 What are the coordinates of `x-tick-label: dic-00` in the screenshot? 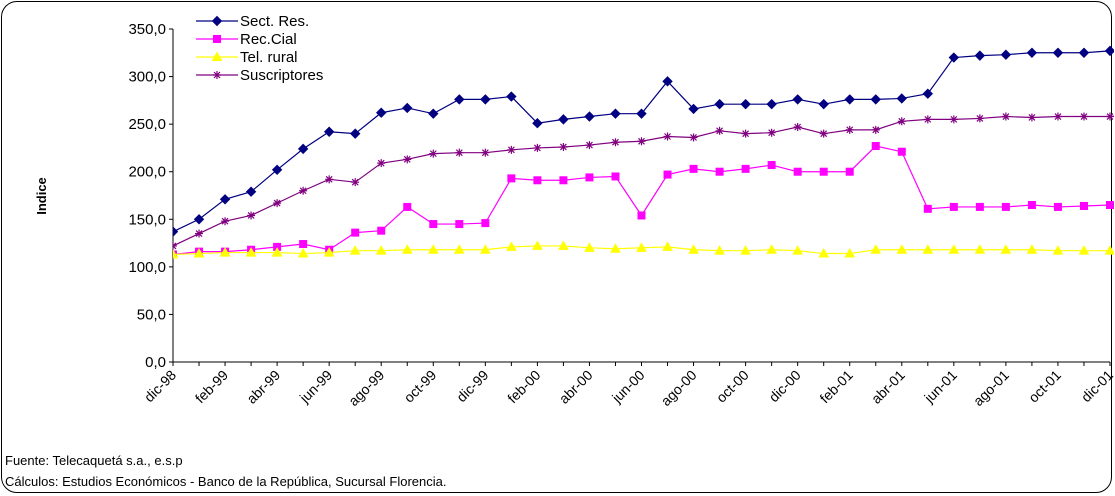 It's located at (785, 386).